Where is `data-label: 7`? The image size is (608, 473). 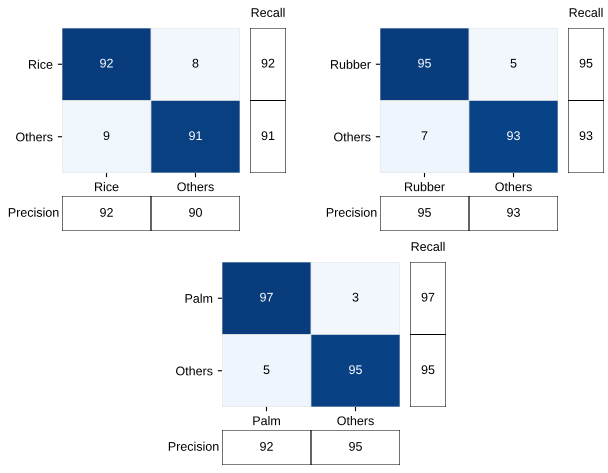
data-label: 7 is located at coordinates (425, 135).